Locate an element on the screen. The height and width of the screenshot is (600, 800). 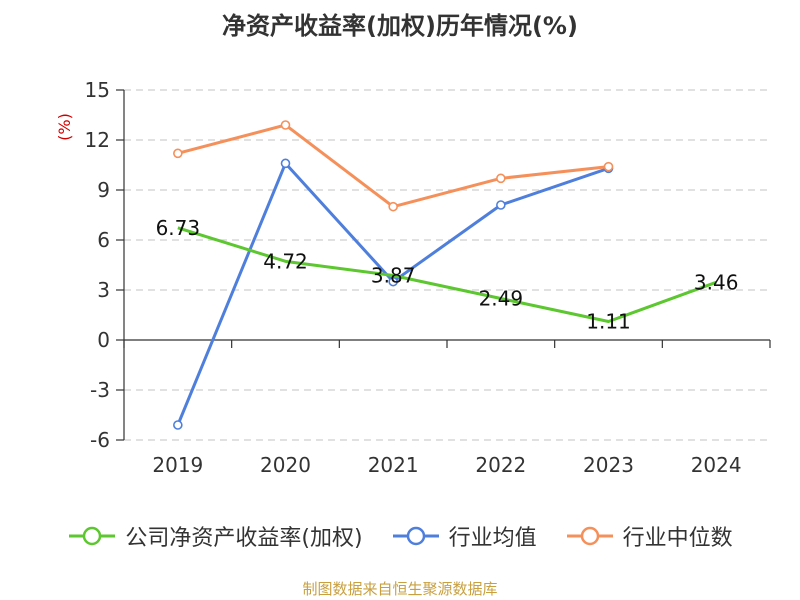
x-tick-label: 2022 is located at coordinates (500, 465).